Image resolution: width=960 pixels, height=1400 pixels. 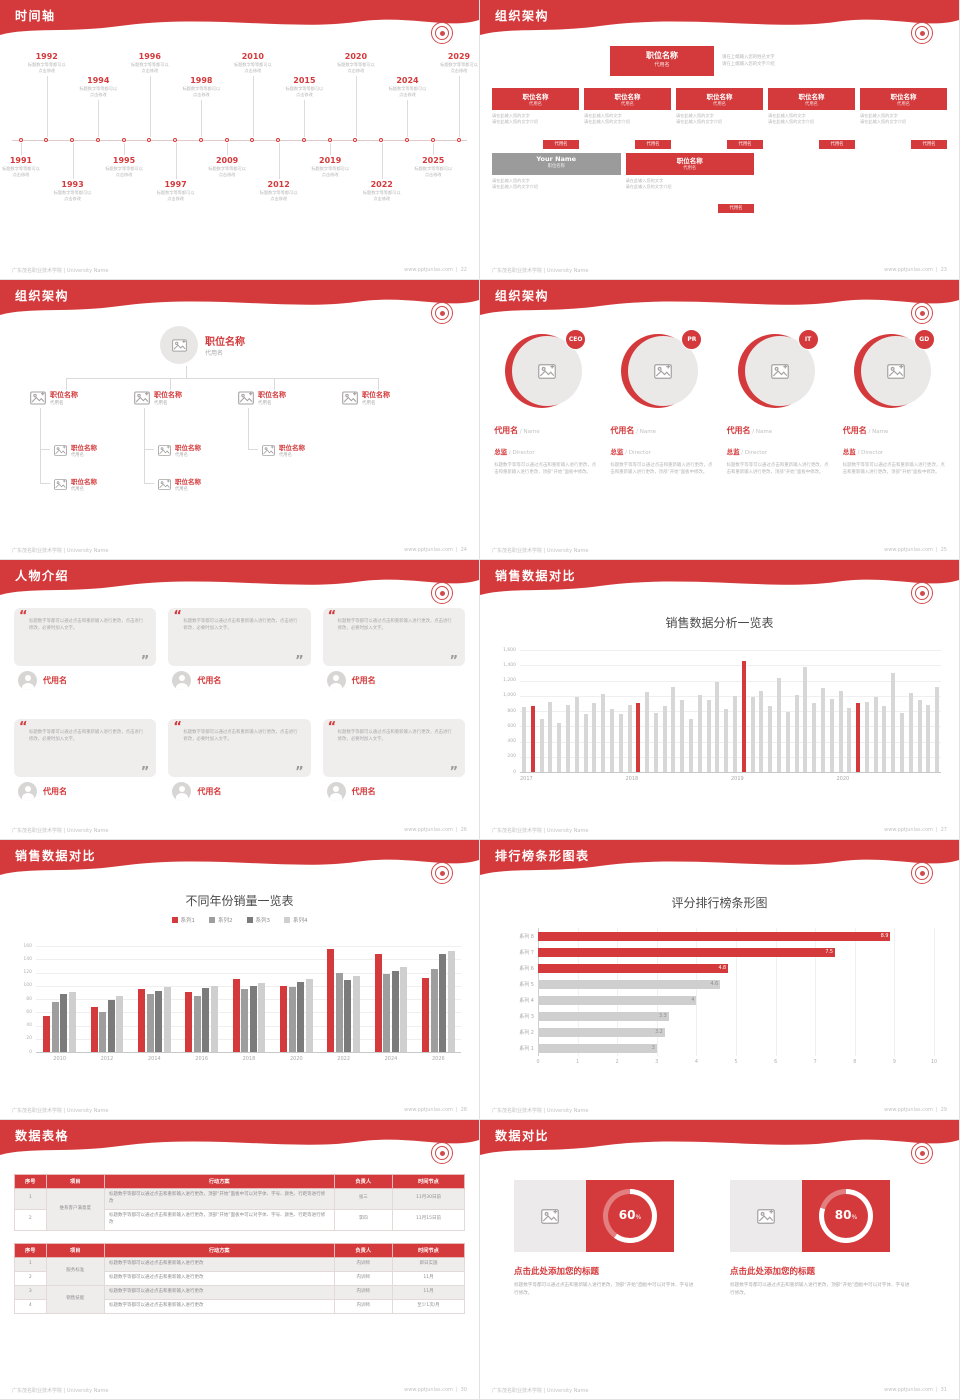 I want to click on org-node-labels: 职位名称 代用名, so click(x=272, y=398).